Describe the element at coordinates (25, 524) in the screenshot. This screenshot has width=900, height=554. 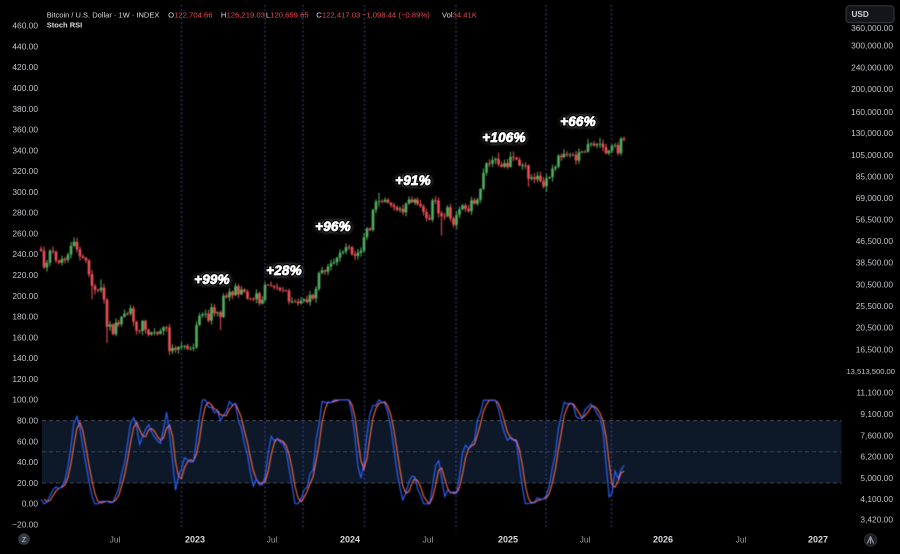
I see `svg-text: −20.00` at that location.